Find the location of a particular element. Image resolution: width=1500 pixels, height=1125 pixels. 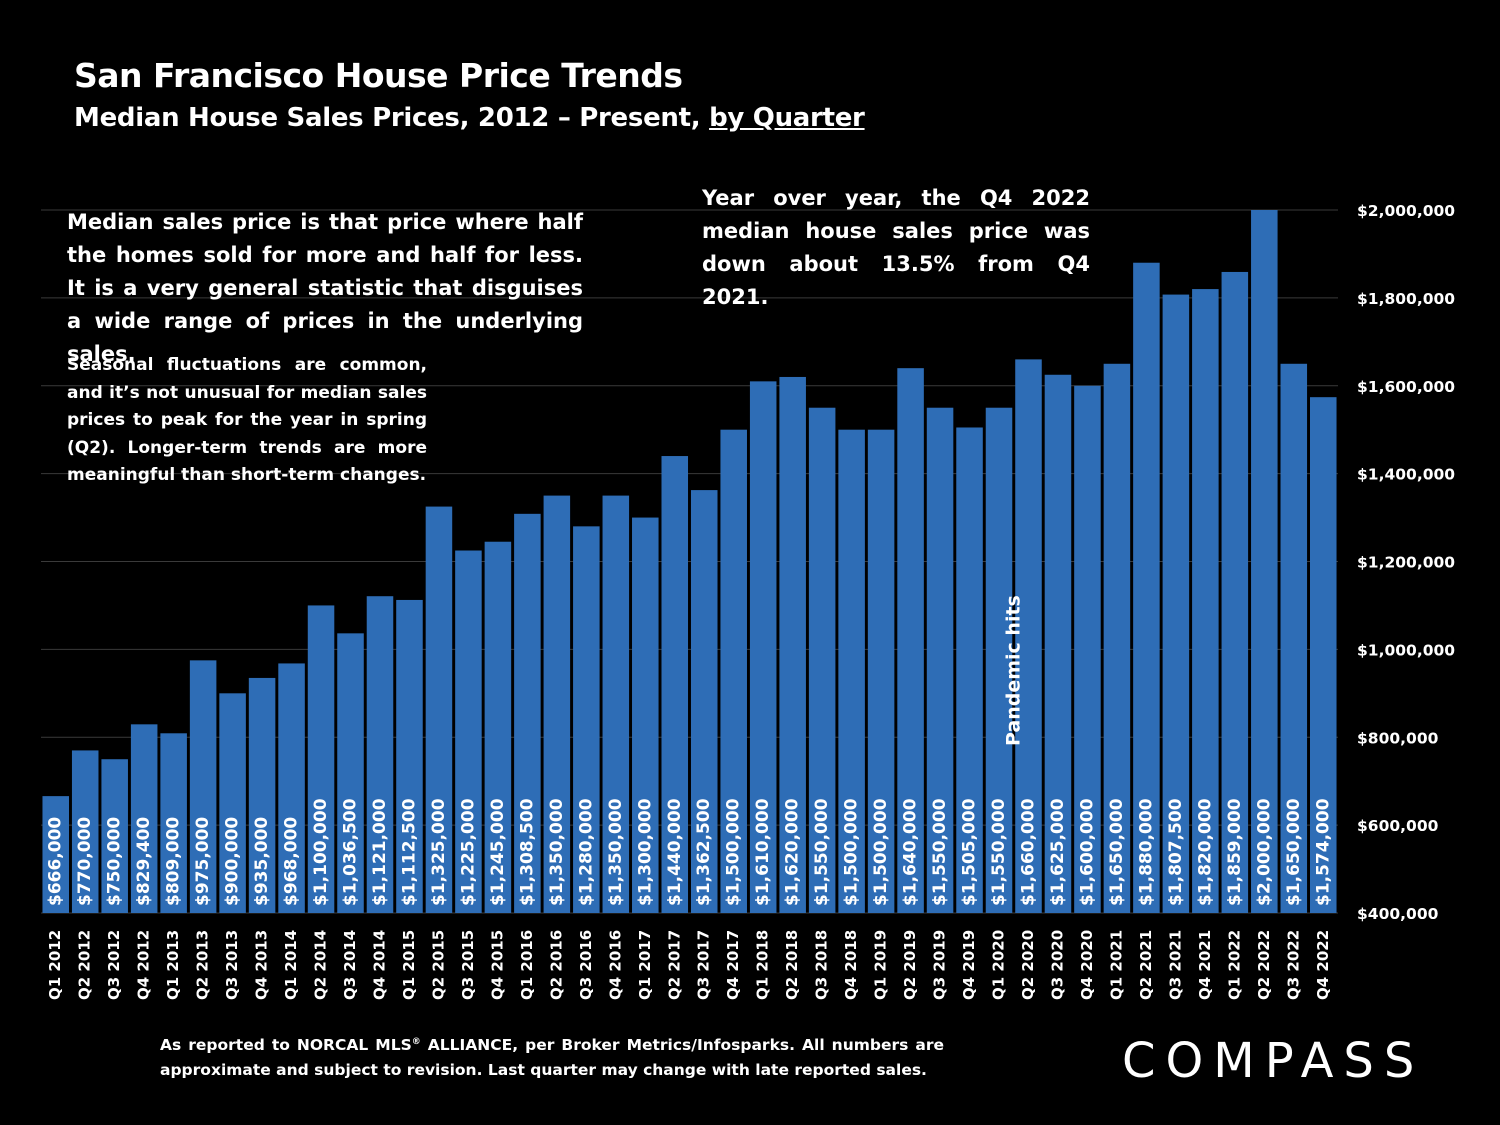

x-tick-label: Q2 2012 is located at coordinates (85, 965).